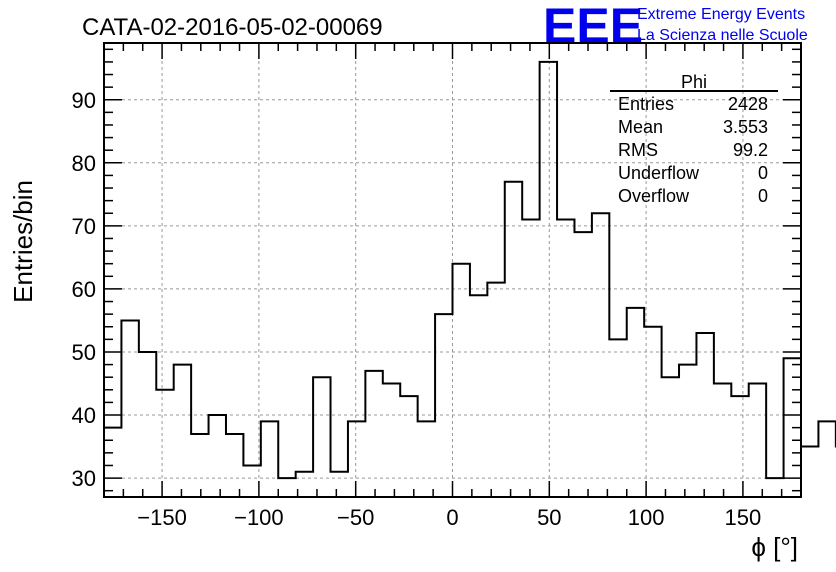  I want to click on x-tick-label: 0, so click(452, 517).